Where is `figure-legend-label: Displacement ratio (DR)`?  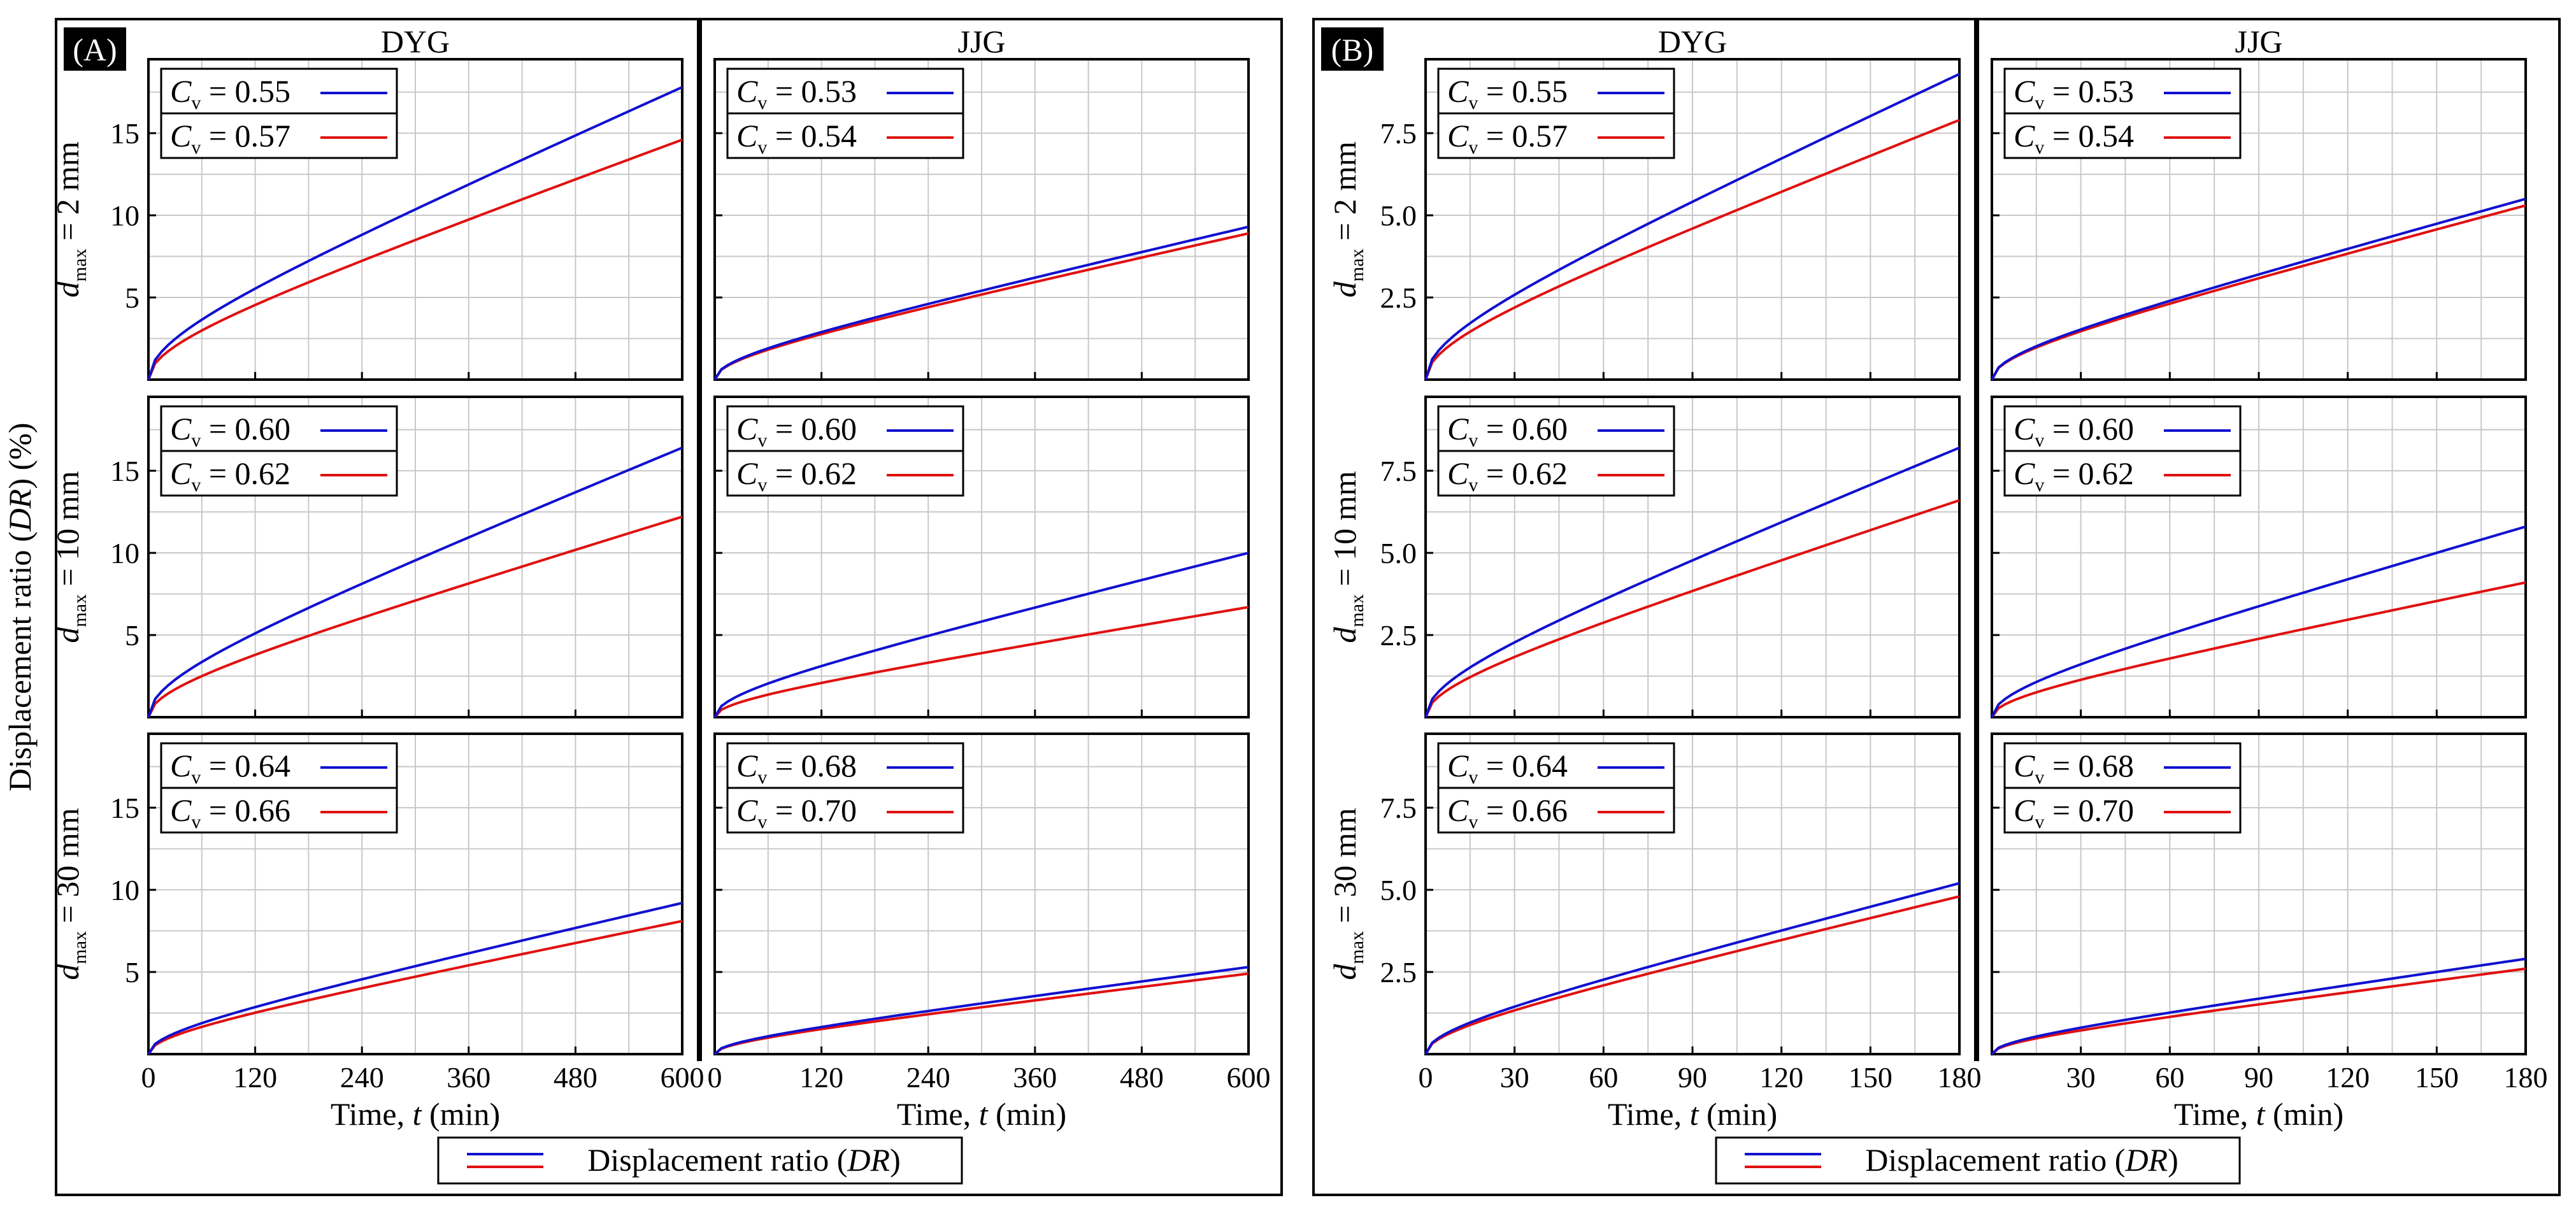 figure-legend-label: Displacement ratio (DR) is located at coordinates (744, 1160).